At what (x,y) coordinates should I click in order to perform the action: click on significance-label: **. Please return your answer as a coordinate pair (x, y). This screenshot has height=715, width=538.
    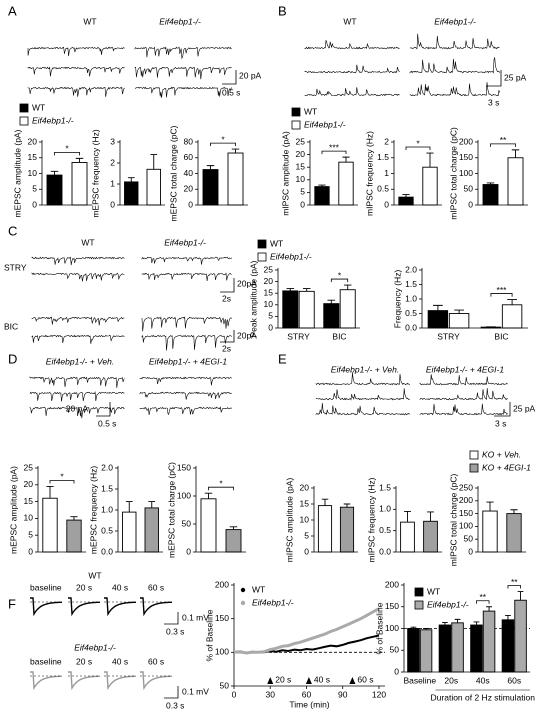
    Looking at the image, I should click on (482, 597).